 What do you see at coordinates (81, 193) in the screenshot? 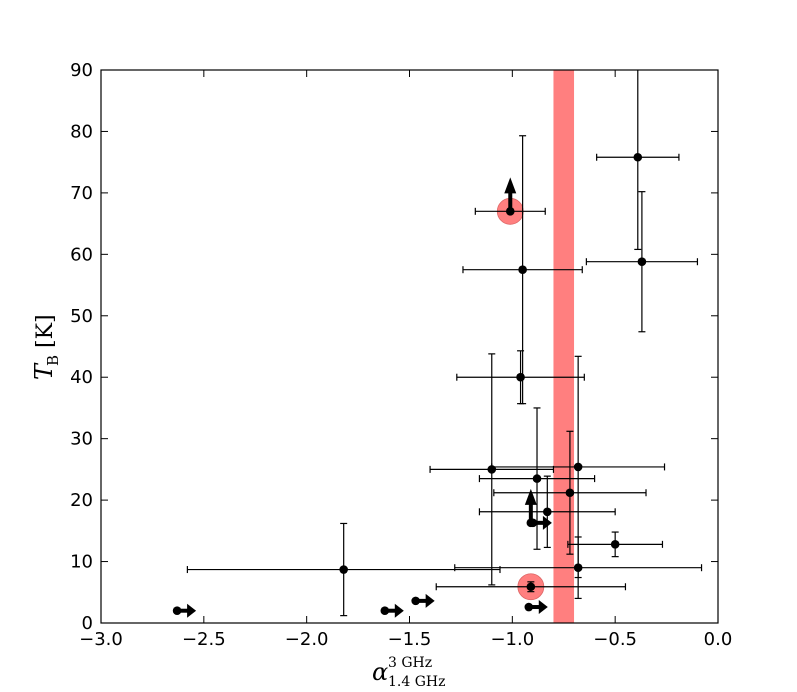
I see `y-tick-label: 70` at bounding box center [81, 193].